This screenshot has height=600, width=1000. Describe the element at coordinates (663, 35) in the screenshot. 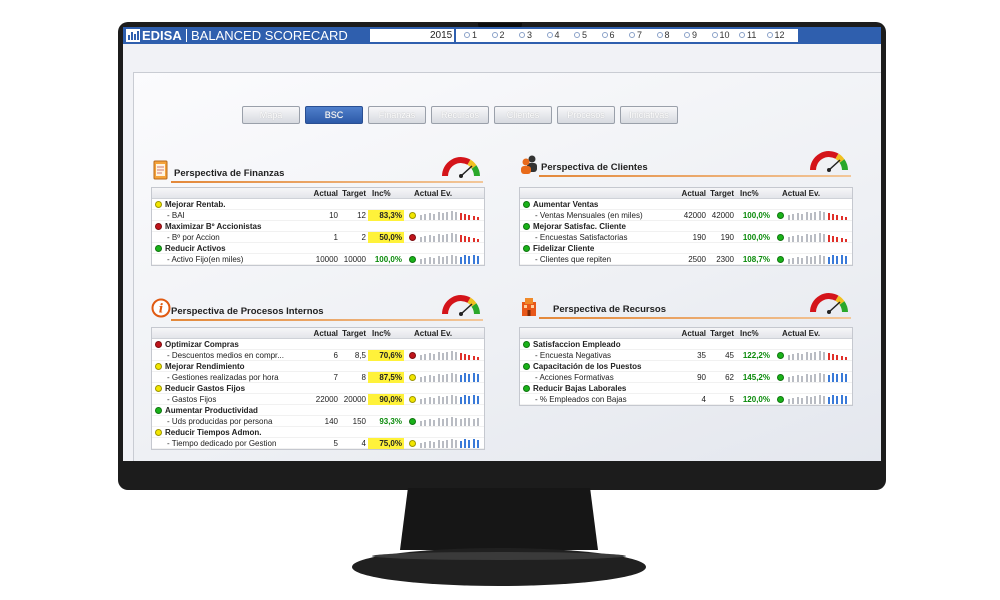

I see `month-option-8: 8` at that location.